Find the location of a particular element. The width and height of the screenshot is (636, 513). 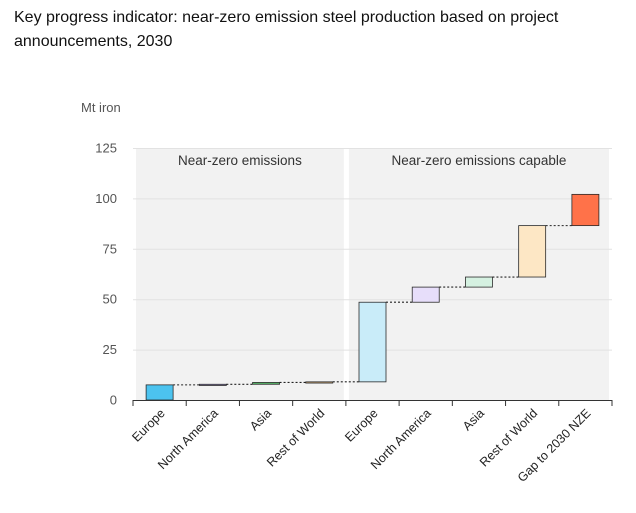

group-label: Near-zero emissions capable is located at coordinates (479, 160).